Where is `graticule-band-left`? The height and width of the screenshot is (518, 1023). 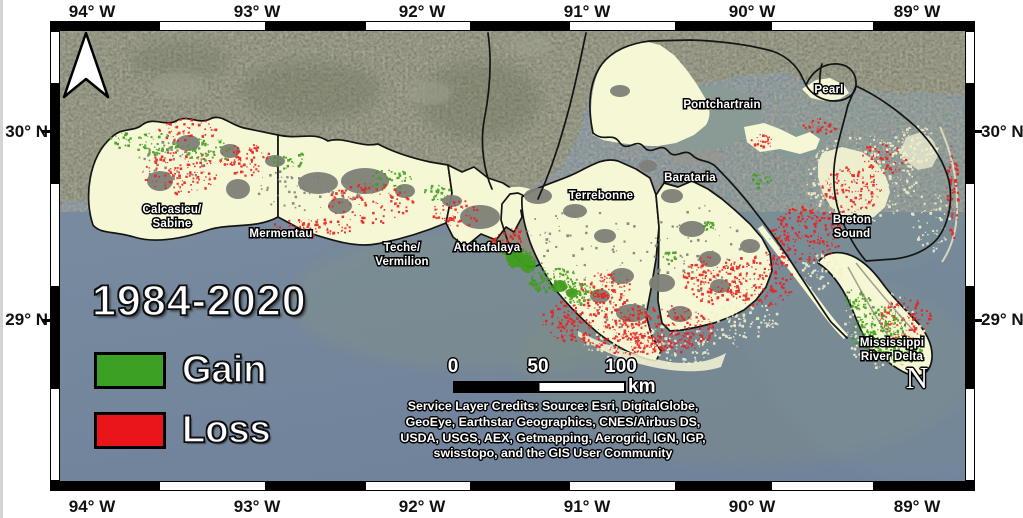 graticule-band-left is located at coordinates (55, 256).